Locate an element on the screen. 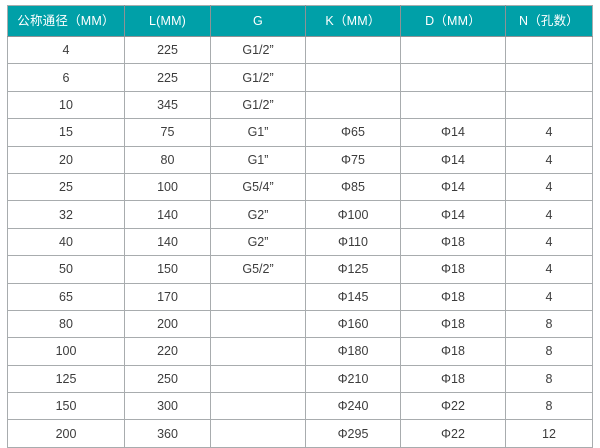 The image size is (600, 448). table-cell-k: Φ180 is located at coordinates (353, 351).